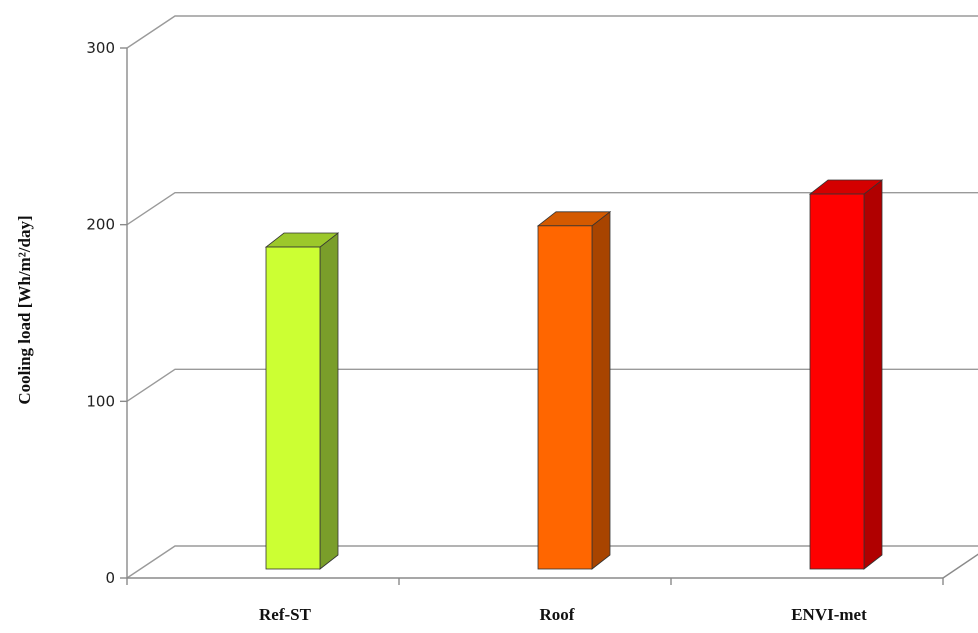 This screenshot has width=978, height=633. I want to click on floor-edge, so click(960, 566).